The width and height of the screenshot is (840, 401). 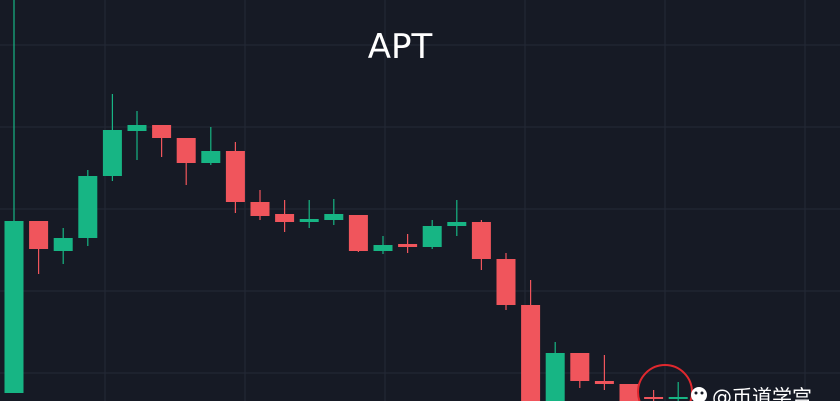 I want to click on watermark-icon, so click(x=699, y=394).